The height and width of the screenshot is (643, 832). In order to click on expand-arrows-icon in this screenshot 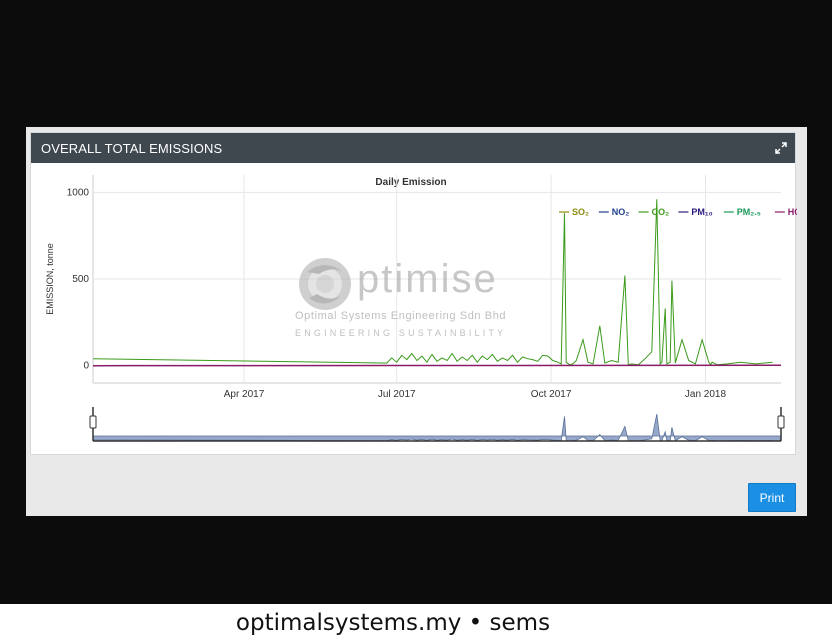, I will do `click(781, 148)`.